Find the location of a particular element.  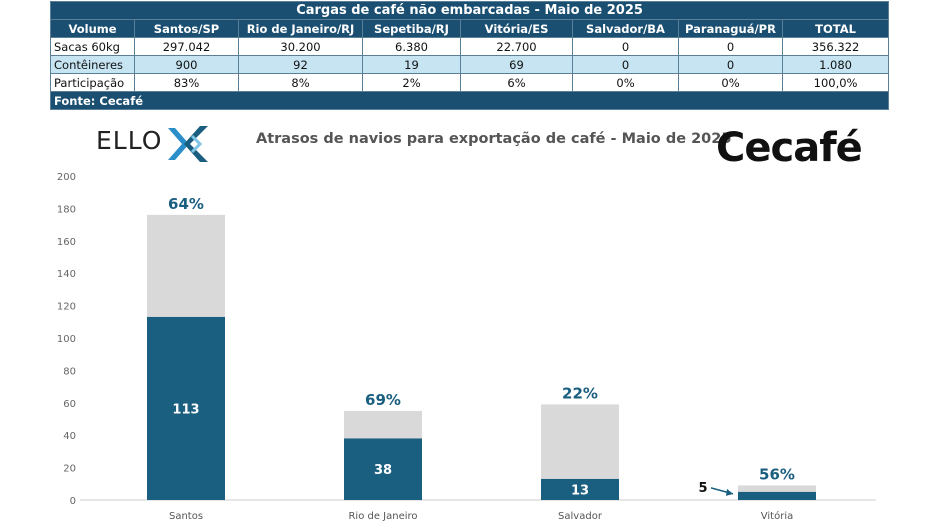

bar-percent-label: 22% is located at coordinates (580, 393).